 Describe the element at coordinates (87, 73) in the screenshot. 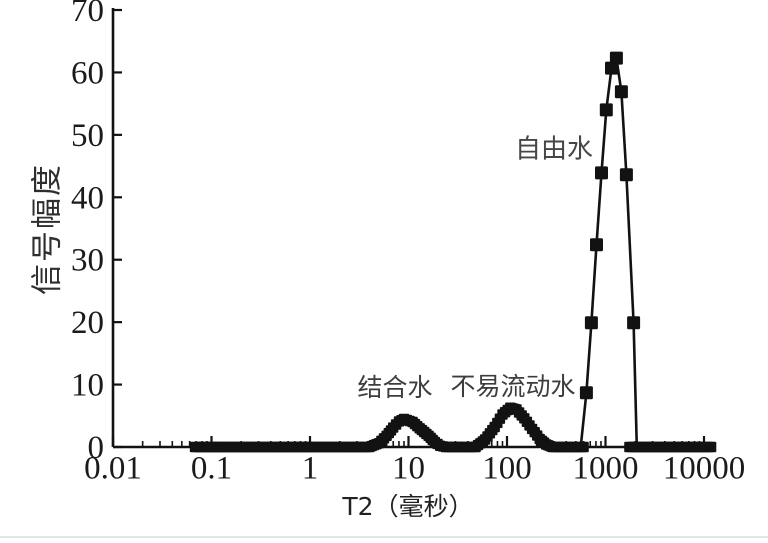

I see `y-tick-label: 60` at that location.